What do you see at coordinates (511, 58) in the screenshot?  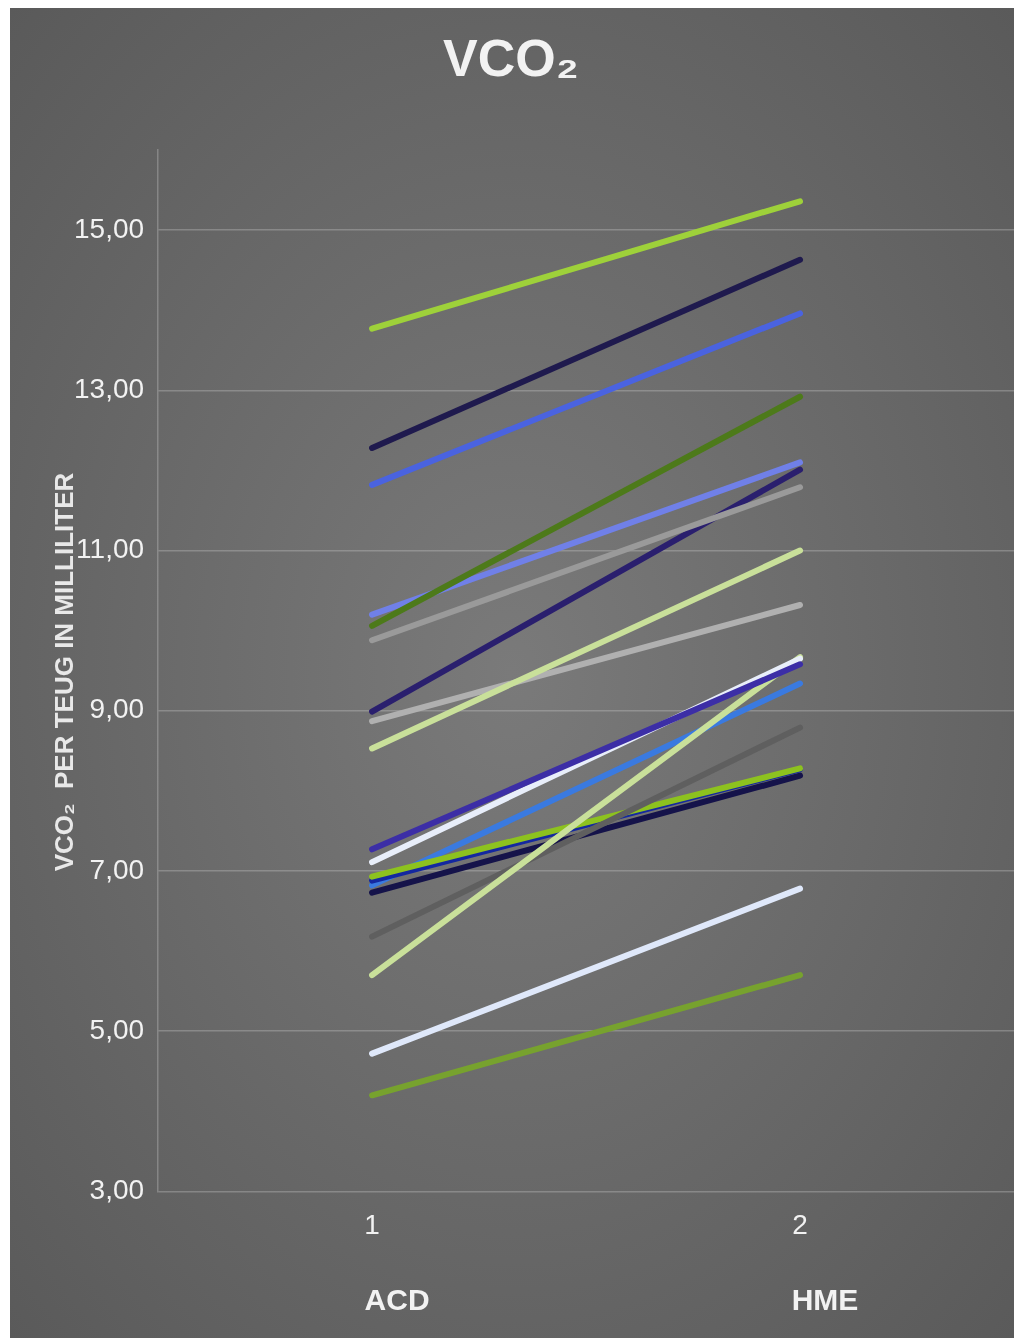 I see `chart-title: VCO₂` at bounding box center [511, 58].